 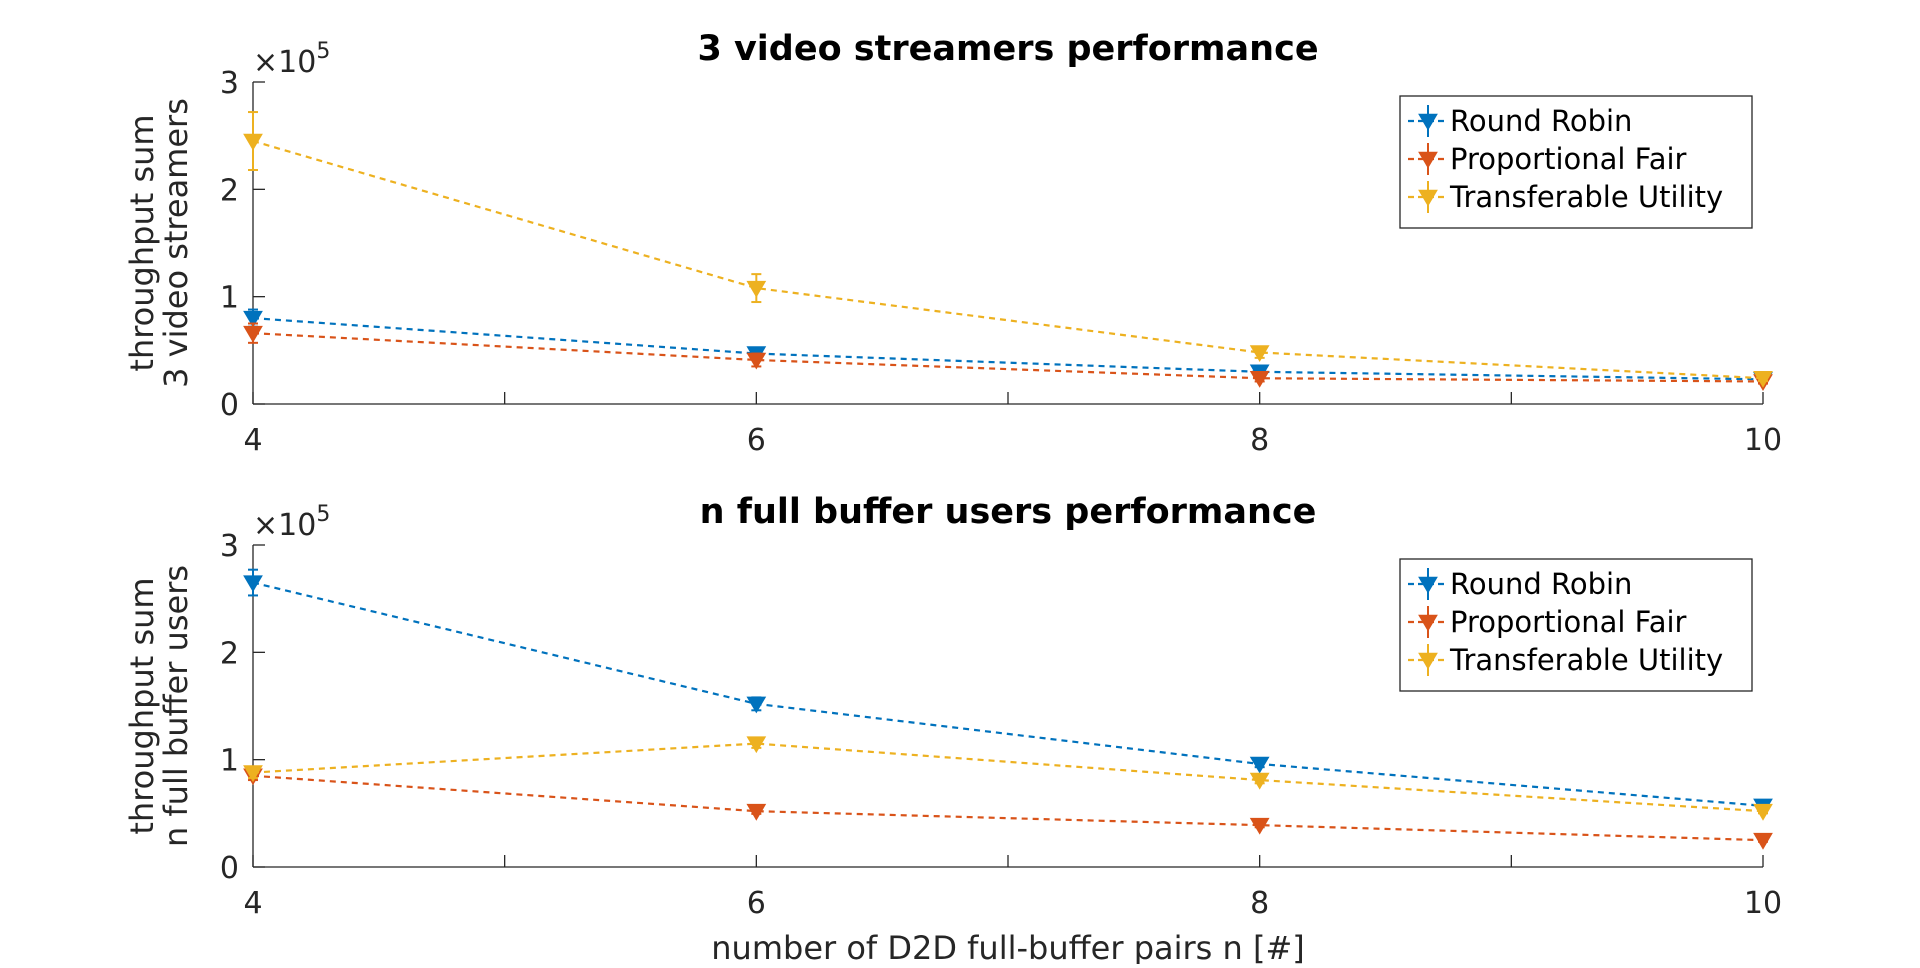 I want to click on series-round-robin, so click(x=1008, y=348).